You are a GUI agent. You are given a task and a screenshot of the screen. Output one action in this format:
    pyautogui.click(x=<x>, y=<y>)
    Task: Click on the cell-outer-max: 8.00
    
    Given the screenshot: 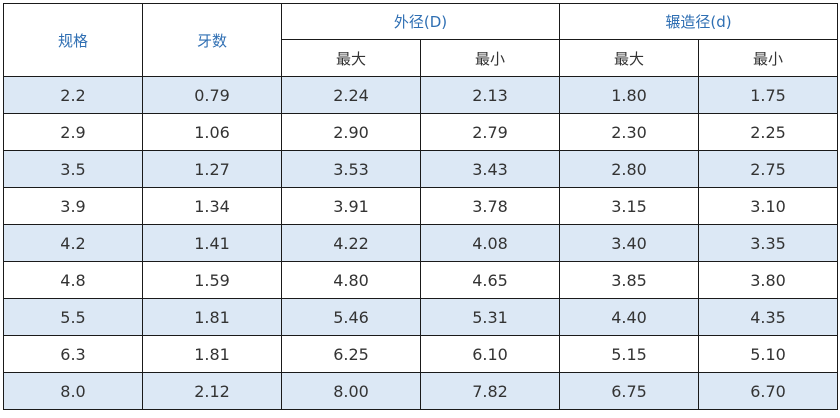 What is the action you would take?
    pyautogui.click(x=351, y=391)
    